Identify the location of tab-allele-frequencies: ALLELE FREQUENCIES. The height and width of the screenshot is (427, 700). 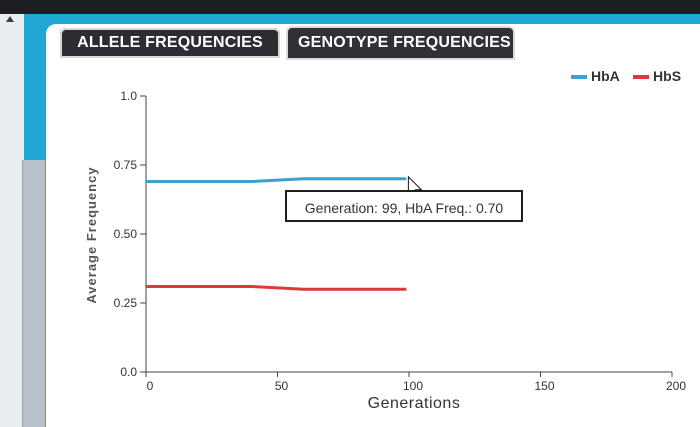
(170, 43).